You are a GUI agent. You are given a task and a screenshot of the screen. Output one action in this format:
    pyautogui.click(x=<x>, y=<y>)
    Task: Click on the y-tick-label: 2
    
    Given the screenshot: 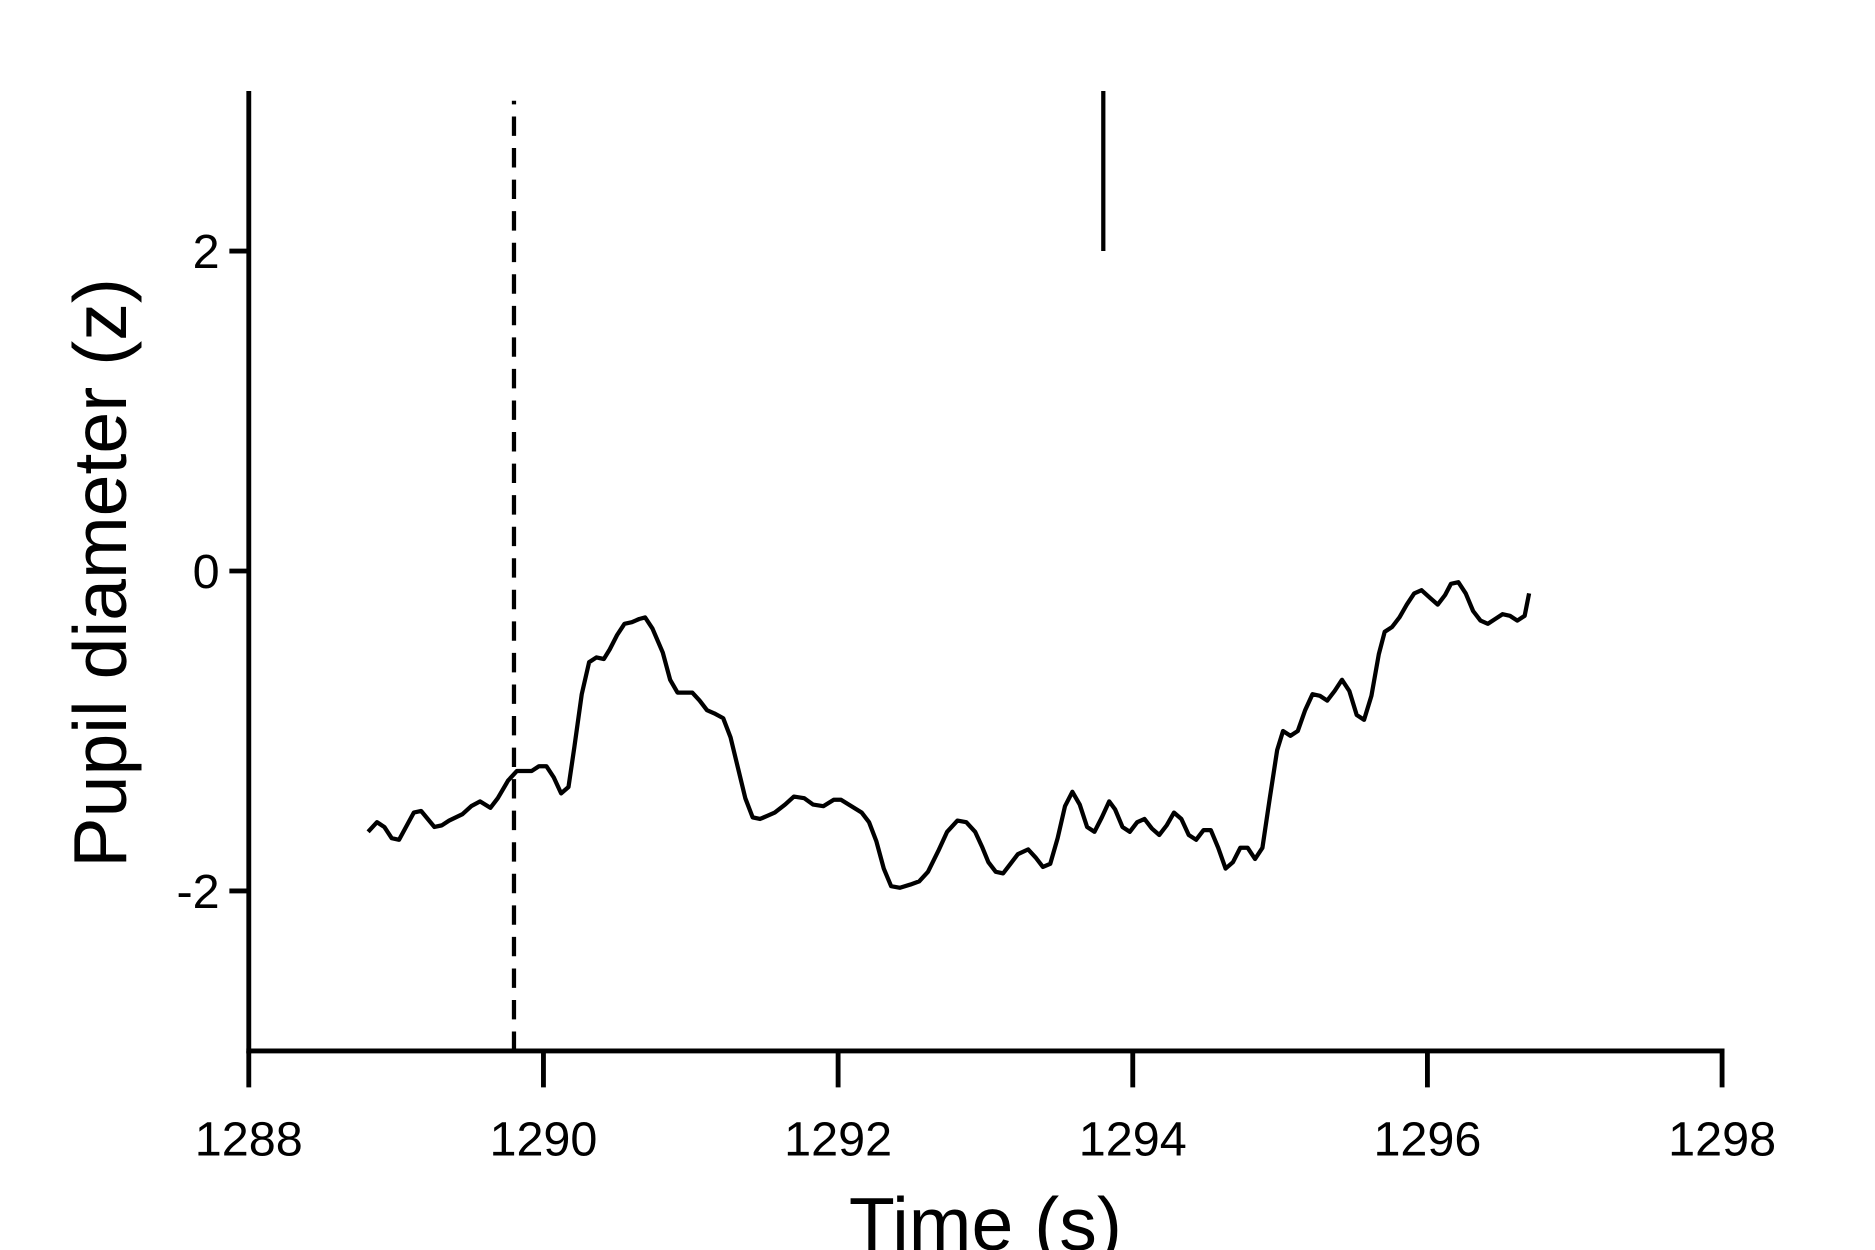 What is the action you would take?
    pyautogui.click(x=206, y=252)
    